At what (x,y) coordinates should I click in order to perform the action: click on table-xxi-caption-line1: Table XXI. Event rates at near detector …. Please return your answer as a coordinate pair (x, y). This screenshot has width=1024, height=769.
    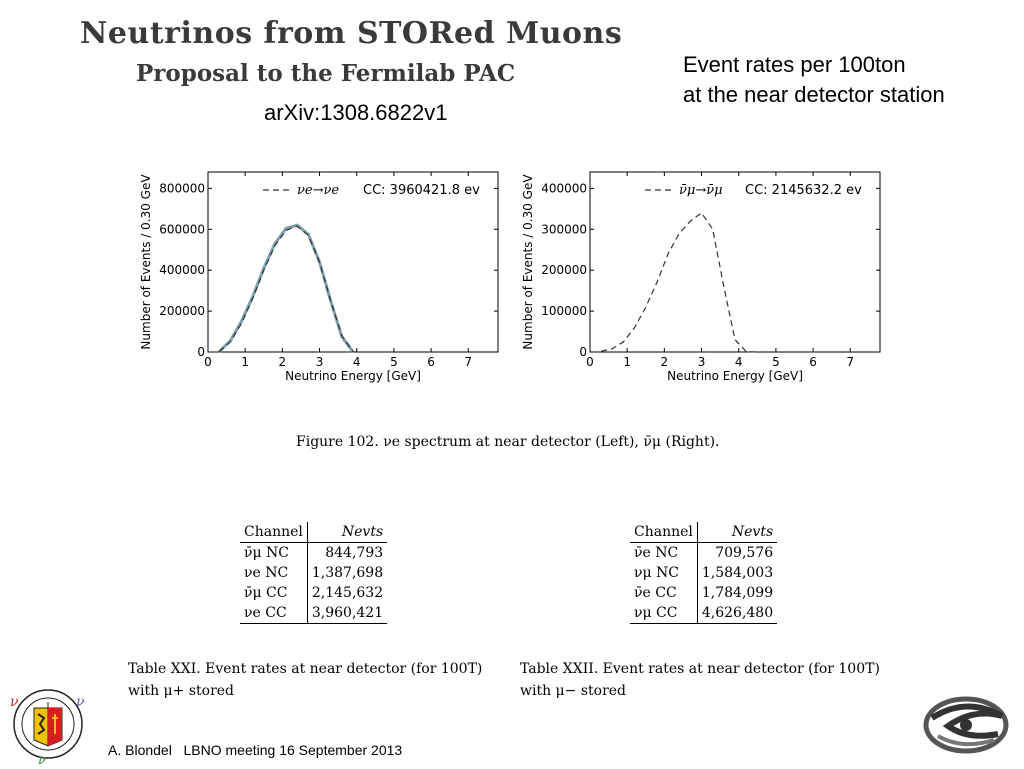
    Looking at the image, I should click on (305, 669).